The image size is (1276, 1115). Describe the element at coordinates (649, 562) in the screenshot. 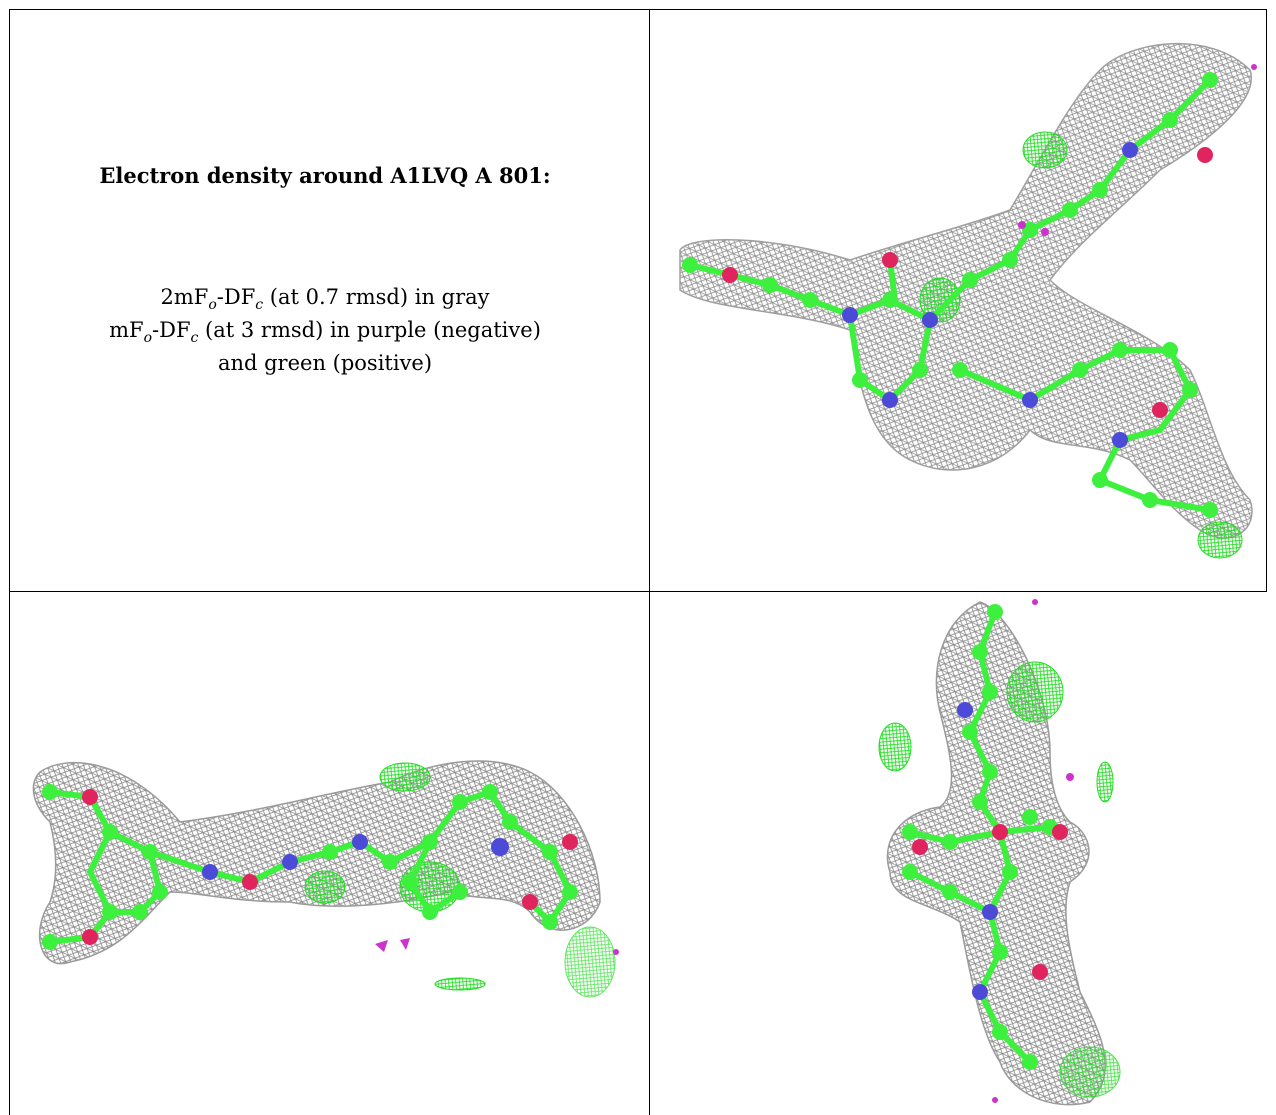

I see `border-middle` at that location.